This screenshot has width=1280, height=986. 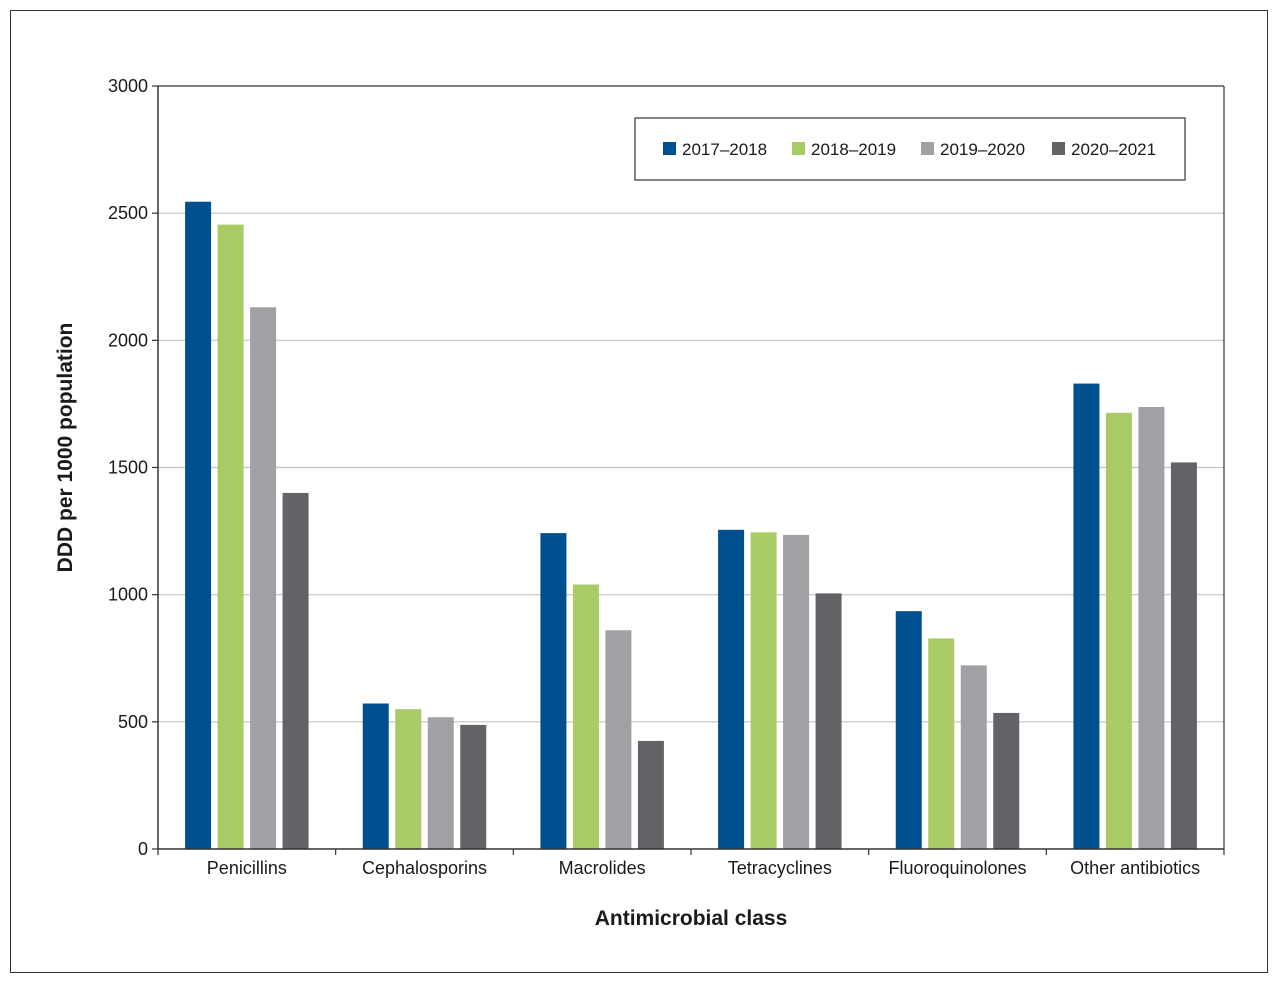 I want to click on legend-label: 2017–2018, so click(x=724, y=149).